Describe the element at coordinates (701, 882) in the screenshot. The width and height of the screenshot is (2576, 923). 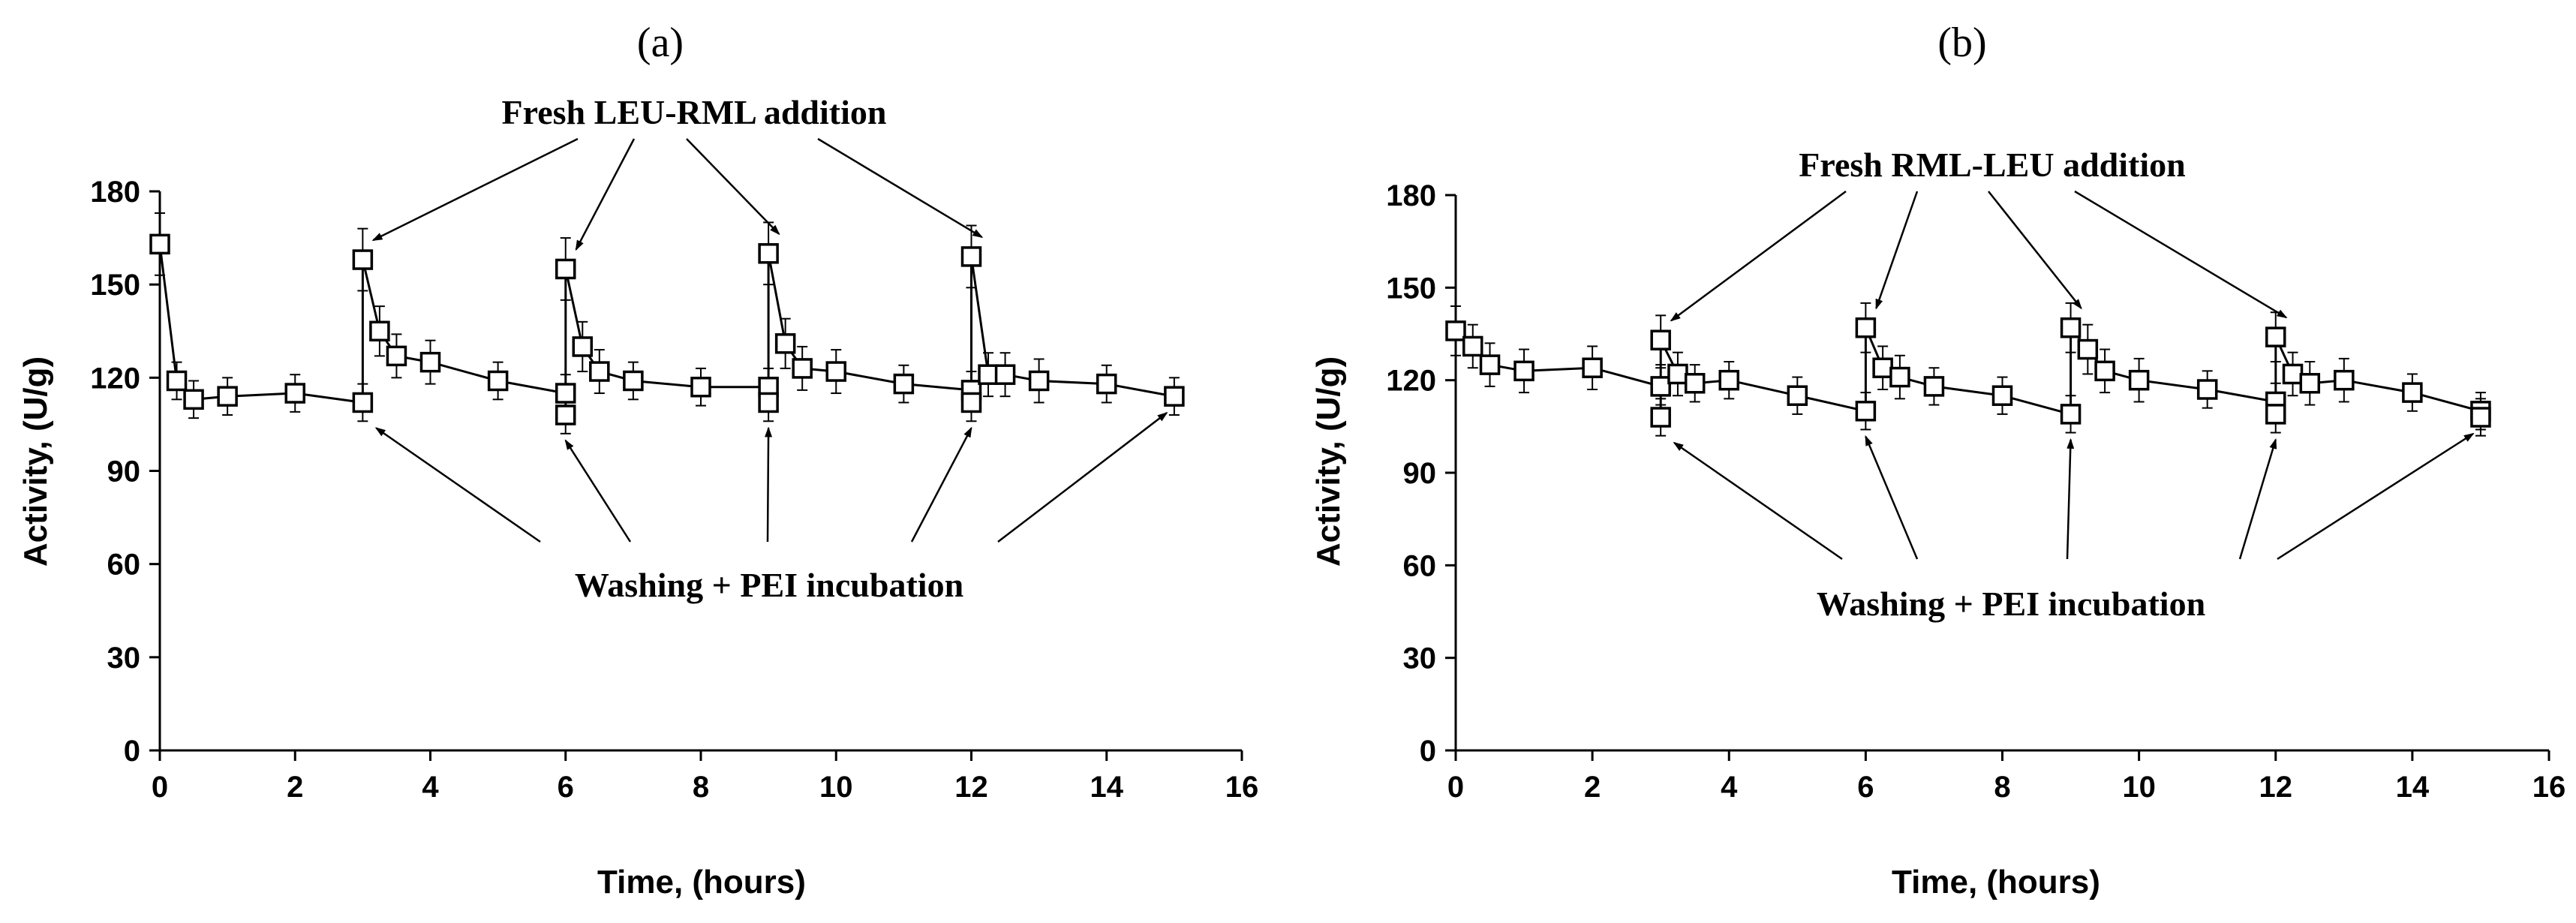
I see `panel-a-x-axis-title: Time, (hours)` at that location.